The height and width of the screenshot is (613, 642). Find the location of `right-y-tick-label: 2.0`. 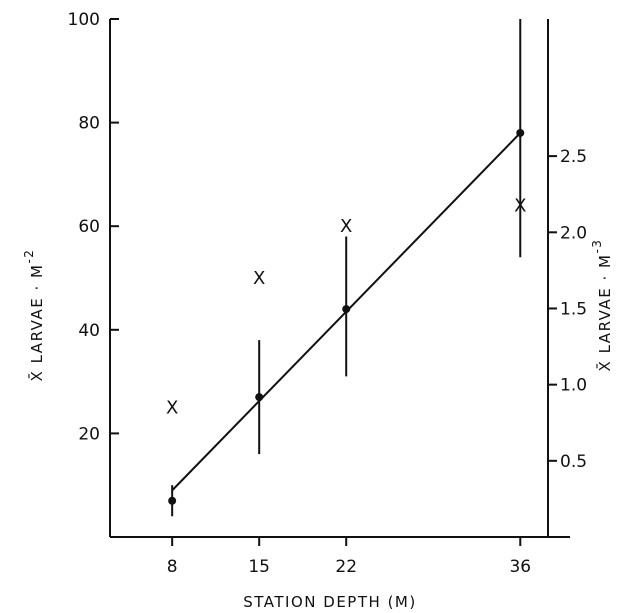

right-y-tick-label: 2.0 is located at coordinates (573, 233).